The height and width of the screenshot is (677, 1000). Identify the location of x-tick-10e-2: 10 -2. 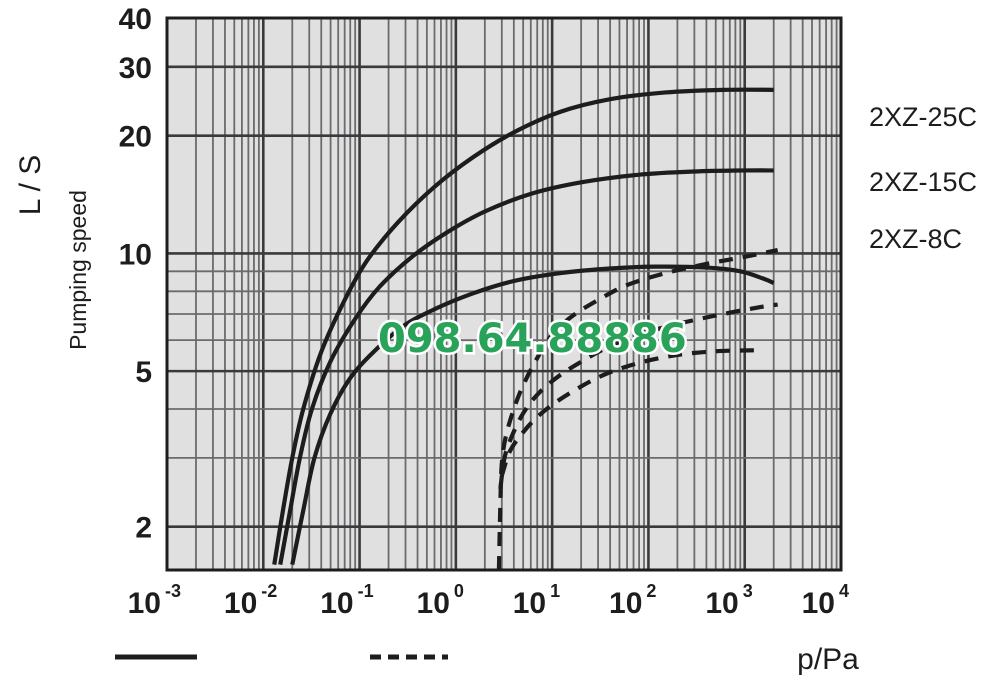
(250, 600).